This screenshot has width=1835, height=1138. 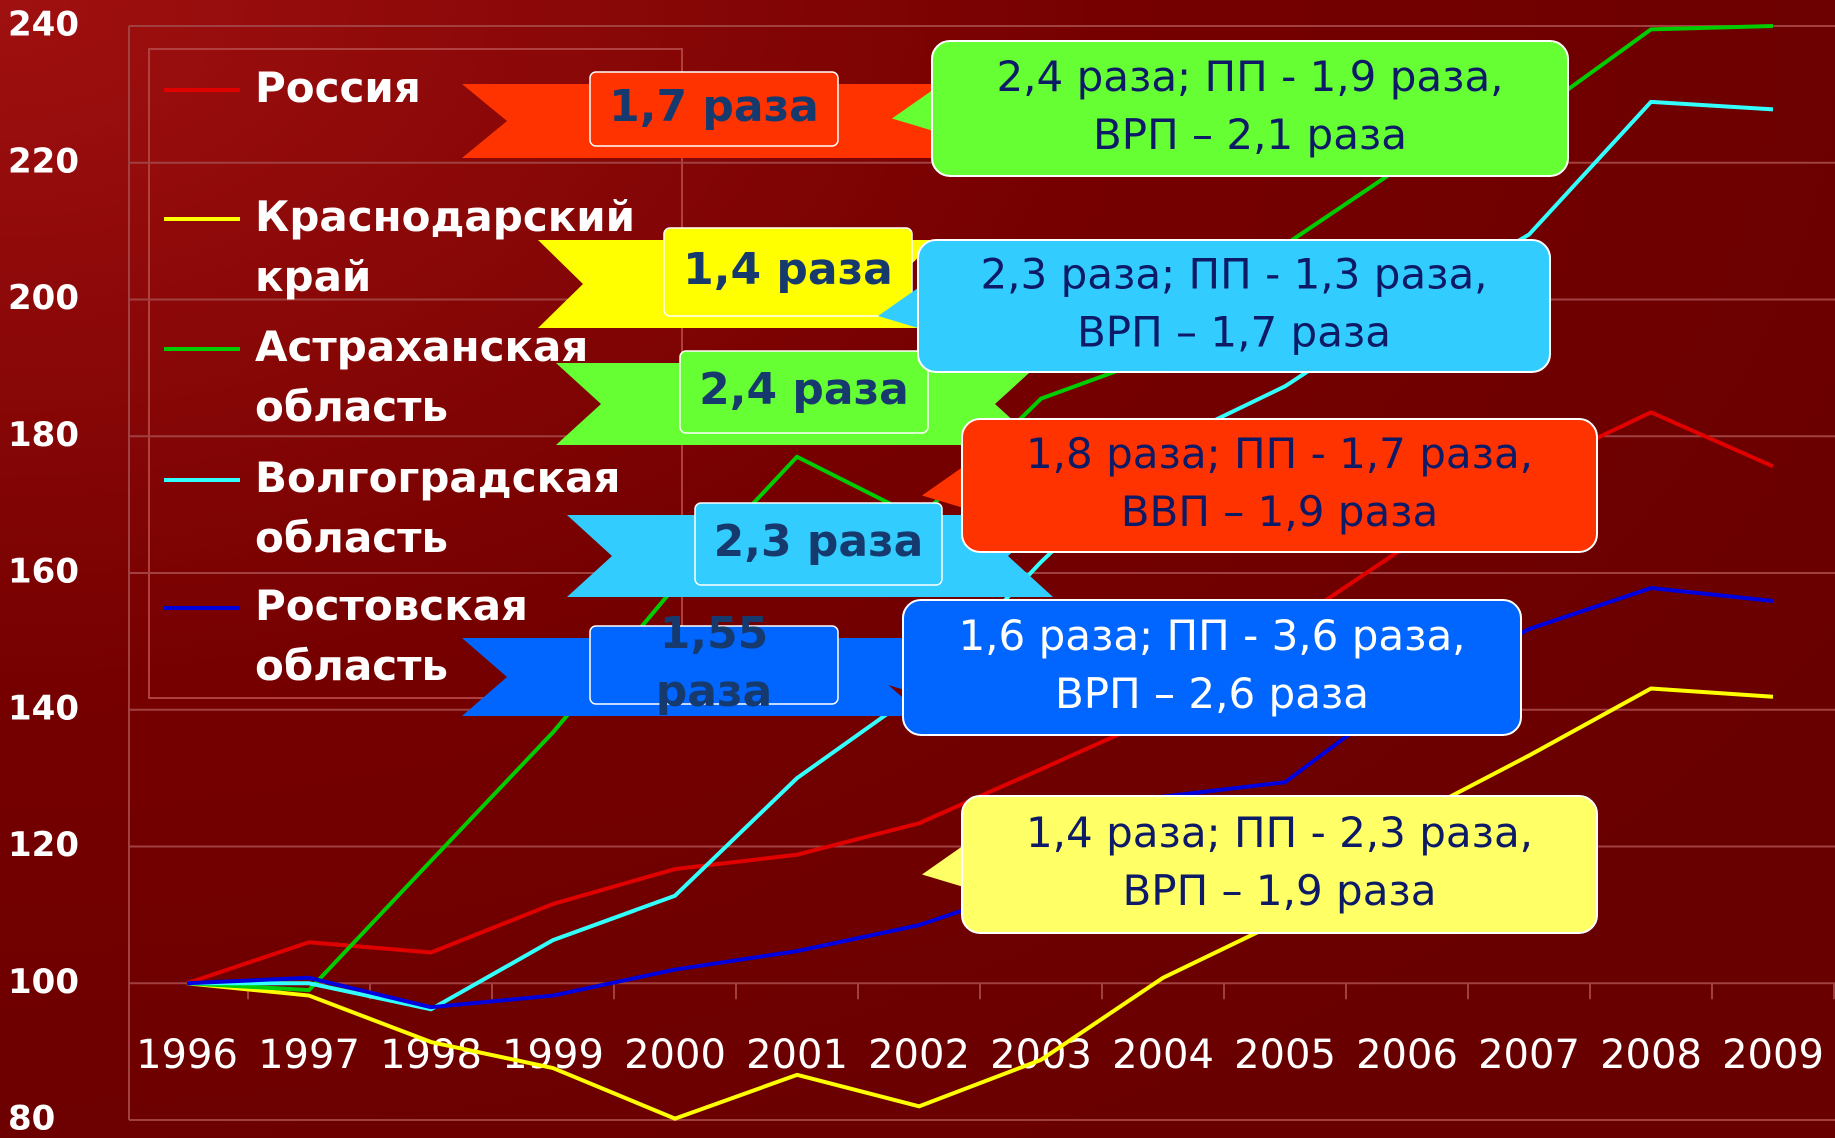 What do you see at coordinates (1163, 1055) in the screenshot?
I see `x-tick-label: 2004` at bounding box center [1163, 1055].